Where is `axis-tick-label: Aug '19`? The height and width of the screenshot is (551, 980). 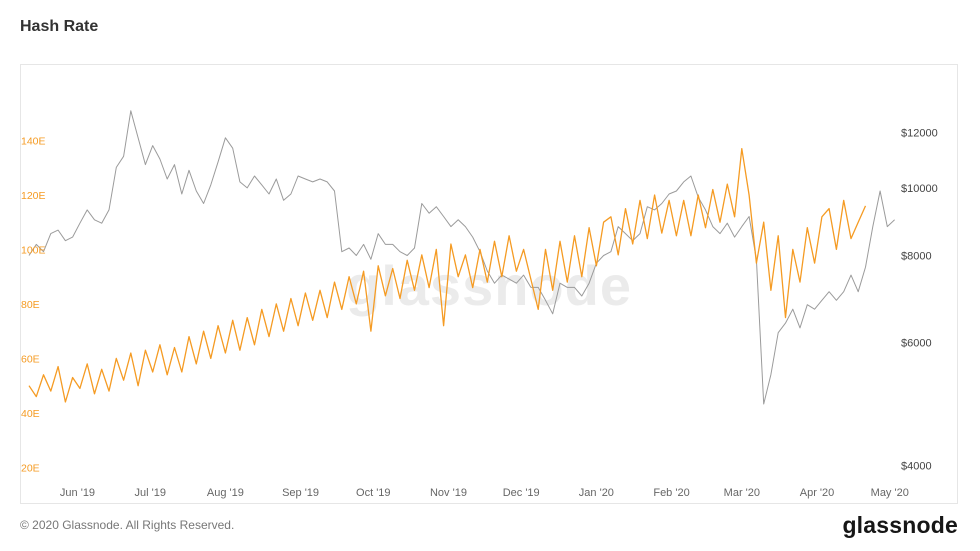 axis-tick-label: Aug '19 is located at coordinates (225, 493).